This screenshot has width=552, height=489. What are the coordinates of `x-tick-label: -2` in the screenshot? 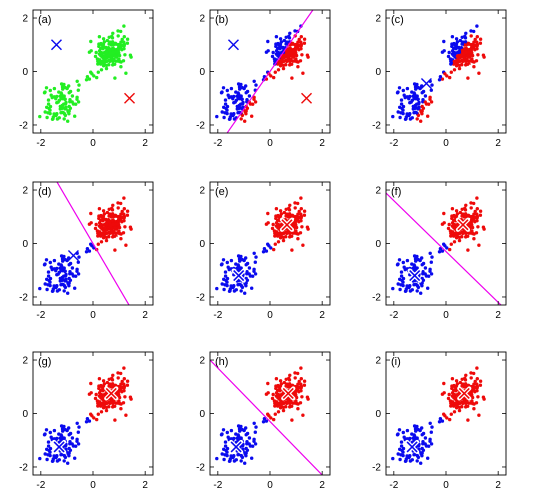 It's located at (217, 143).